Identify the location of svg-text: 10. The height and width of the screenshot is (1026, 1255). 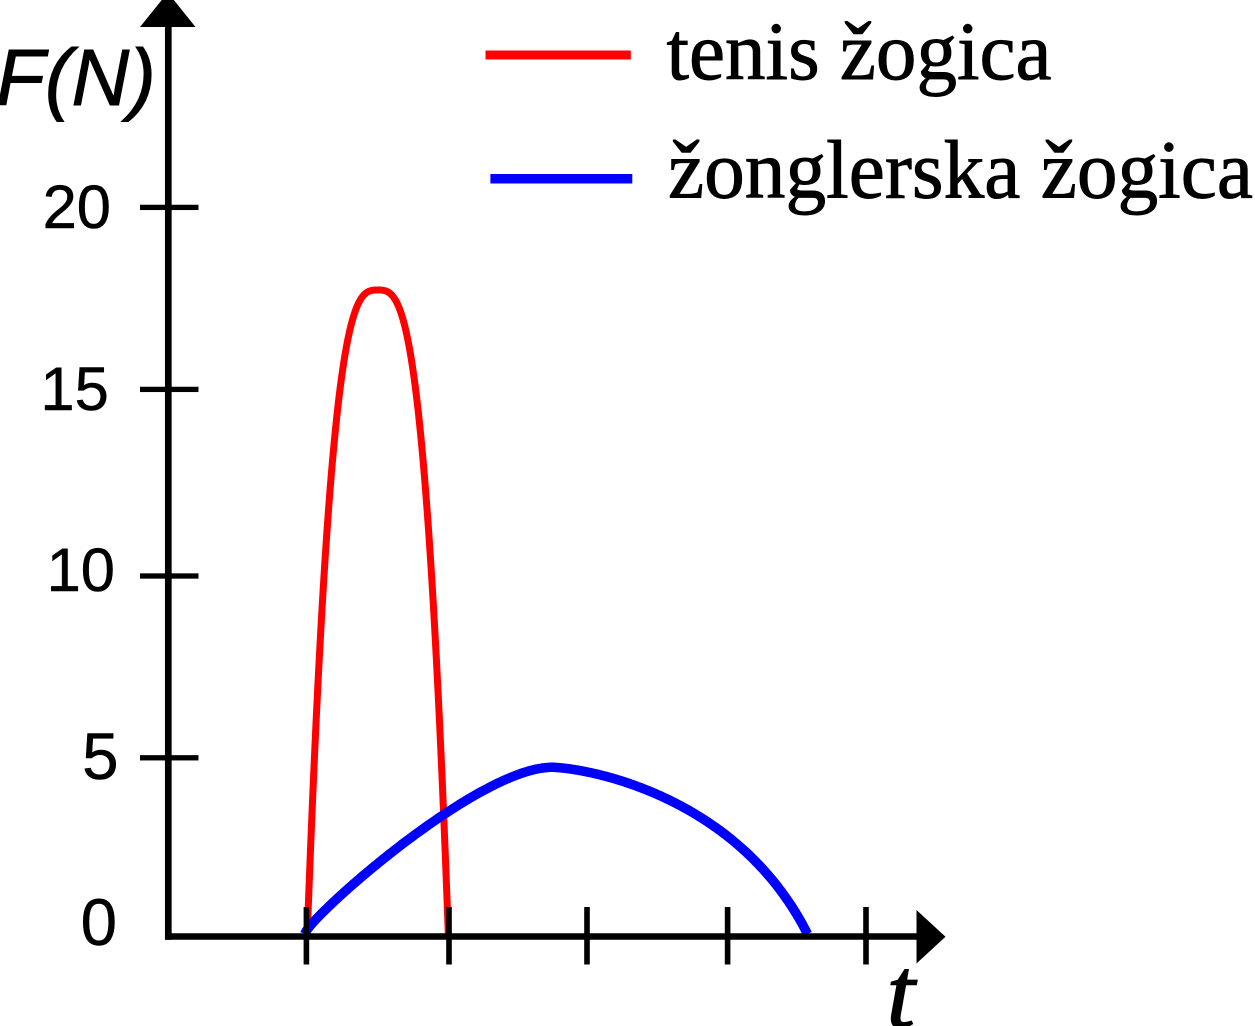
(81, 570).